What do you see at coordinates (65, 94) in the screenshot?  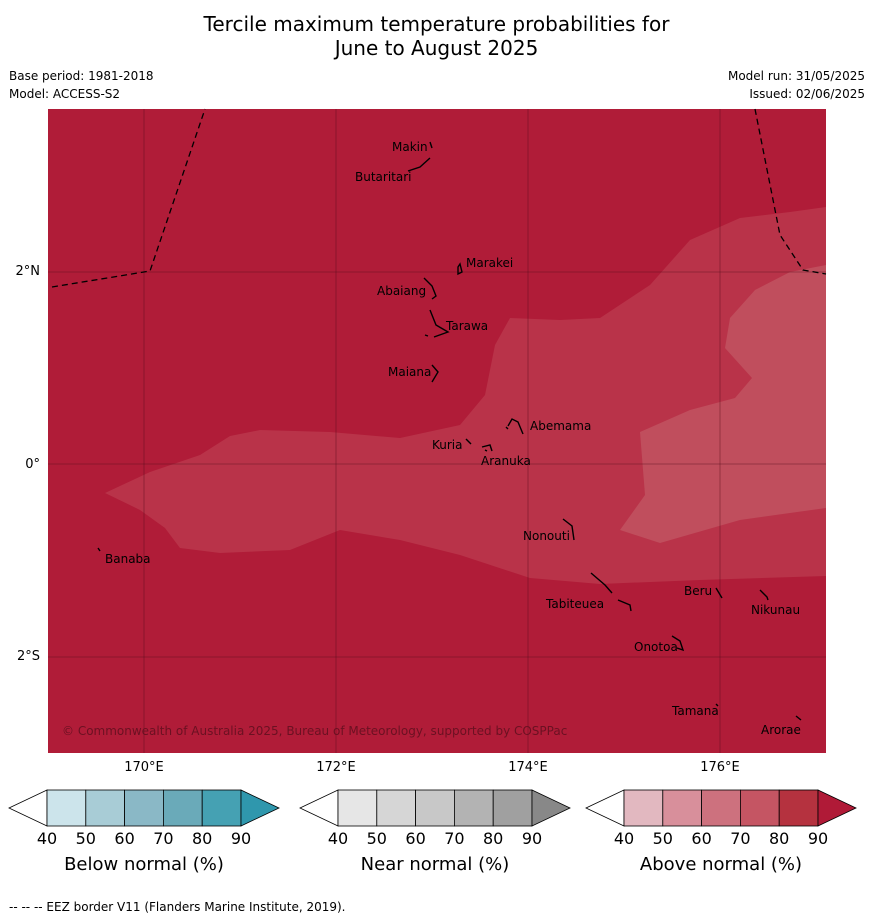 I see `model-name: Model: ACCESS-S2` at bounding box center [65, 94].